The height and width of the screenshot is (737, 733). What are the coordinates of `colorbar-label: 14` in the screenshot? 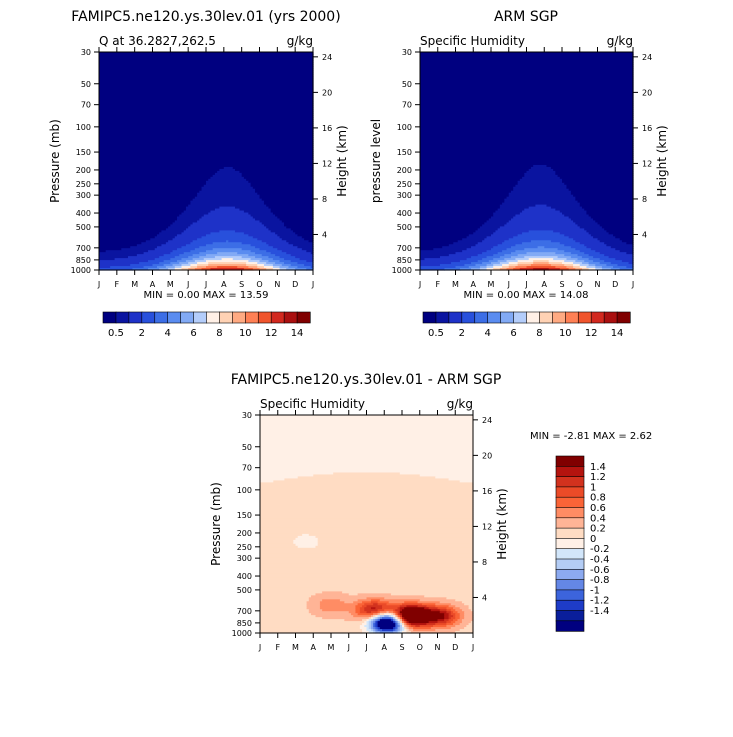 It's located at (617, 333).